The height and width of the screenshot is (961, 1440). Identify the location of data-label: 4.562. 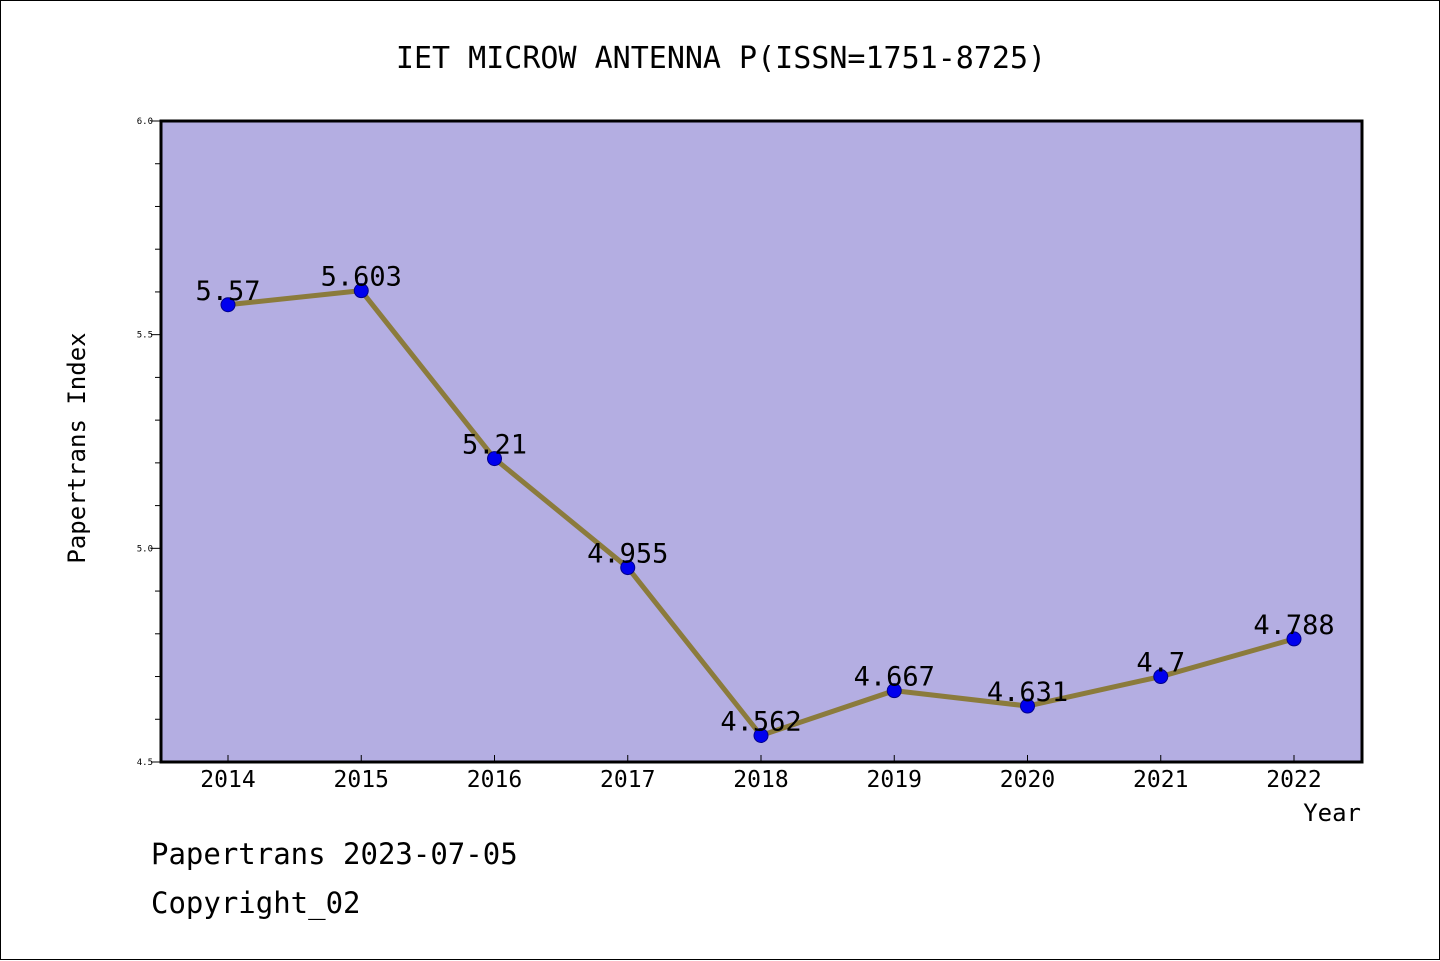
(760, 722).